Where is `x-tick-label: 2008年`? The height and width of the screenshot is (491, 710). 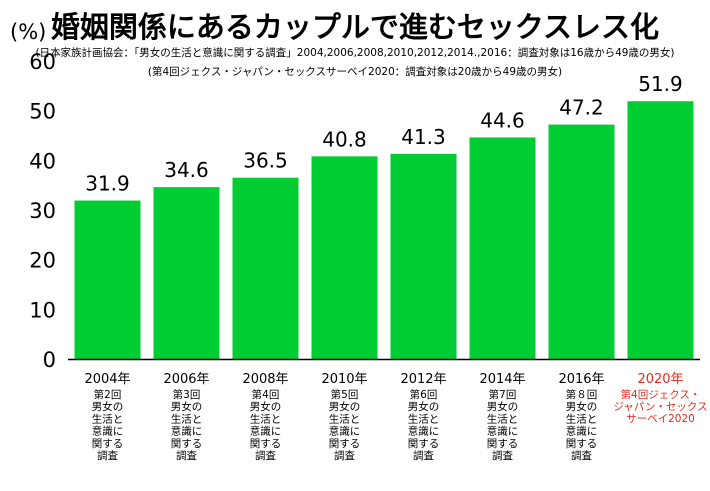
x-tick-label: 2008年 is located at coordinates (265, 379).